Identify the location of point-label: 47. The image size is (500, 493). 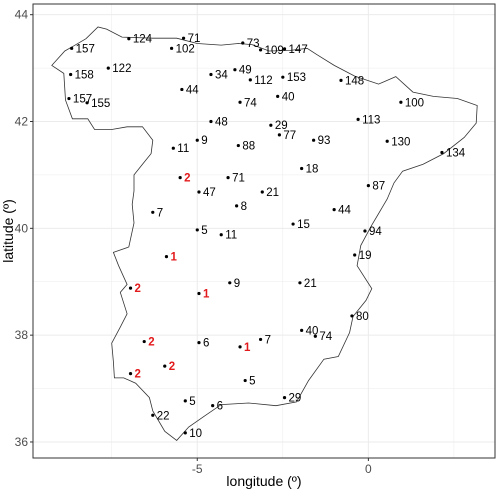
(209, 193).